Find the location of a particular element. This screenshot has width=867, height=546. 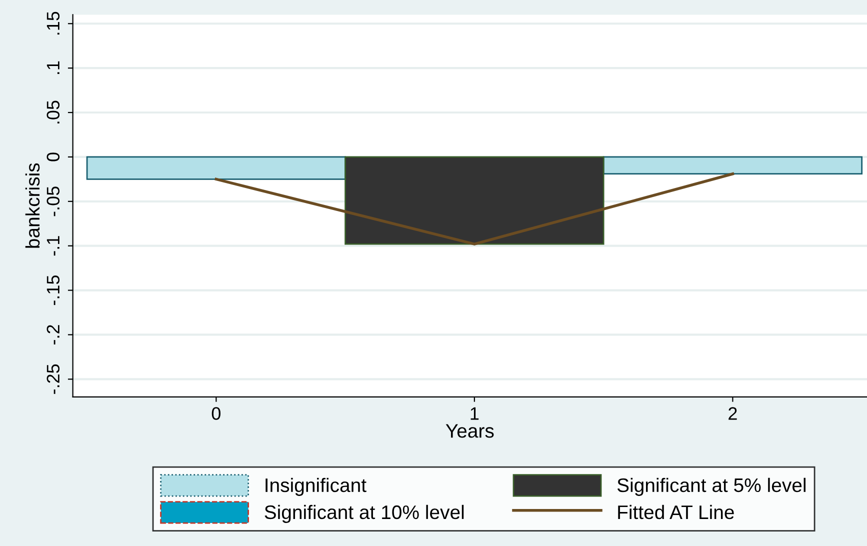

y-tick-label: -.2 is located at coordinates (53, 334).